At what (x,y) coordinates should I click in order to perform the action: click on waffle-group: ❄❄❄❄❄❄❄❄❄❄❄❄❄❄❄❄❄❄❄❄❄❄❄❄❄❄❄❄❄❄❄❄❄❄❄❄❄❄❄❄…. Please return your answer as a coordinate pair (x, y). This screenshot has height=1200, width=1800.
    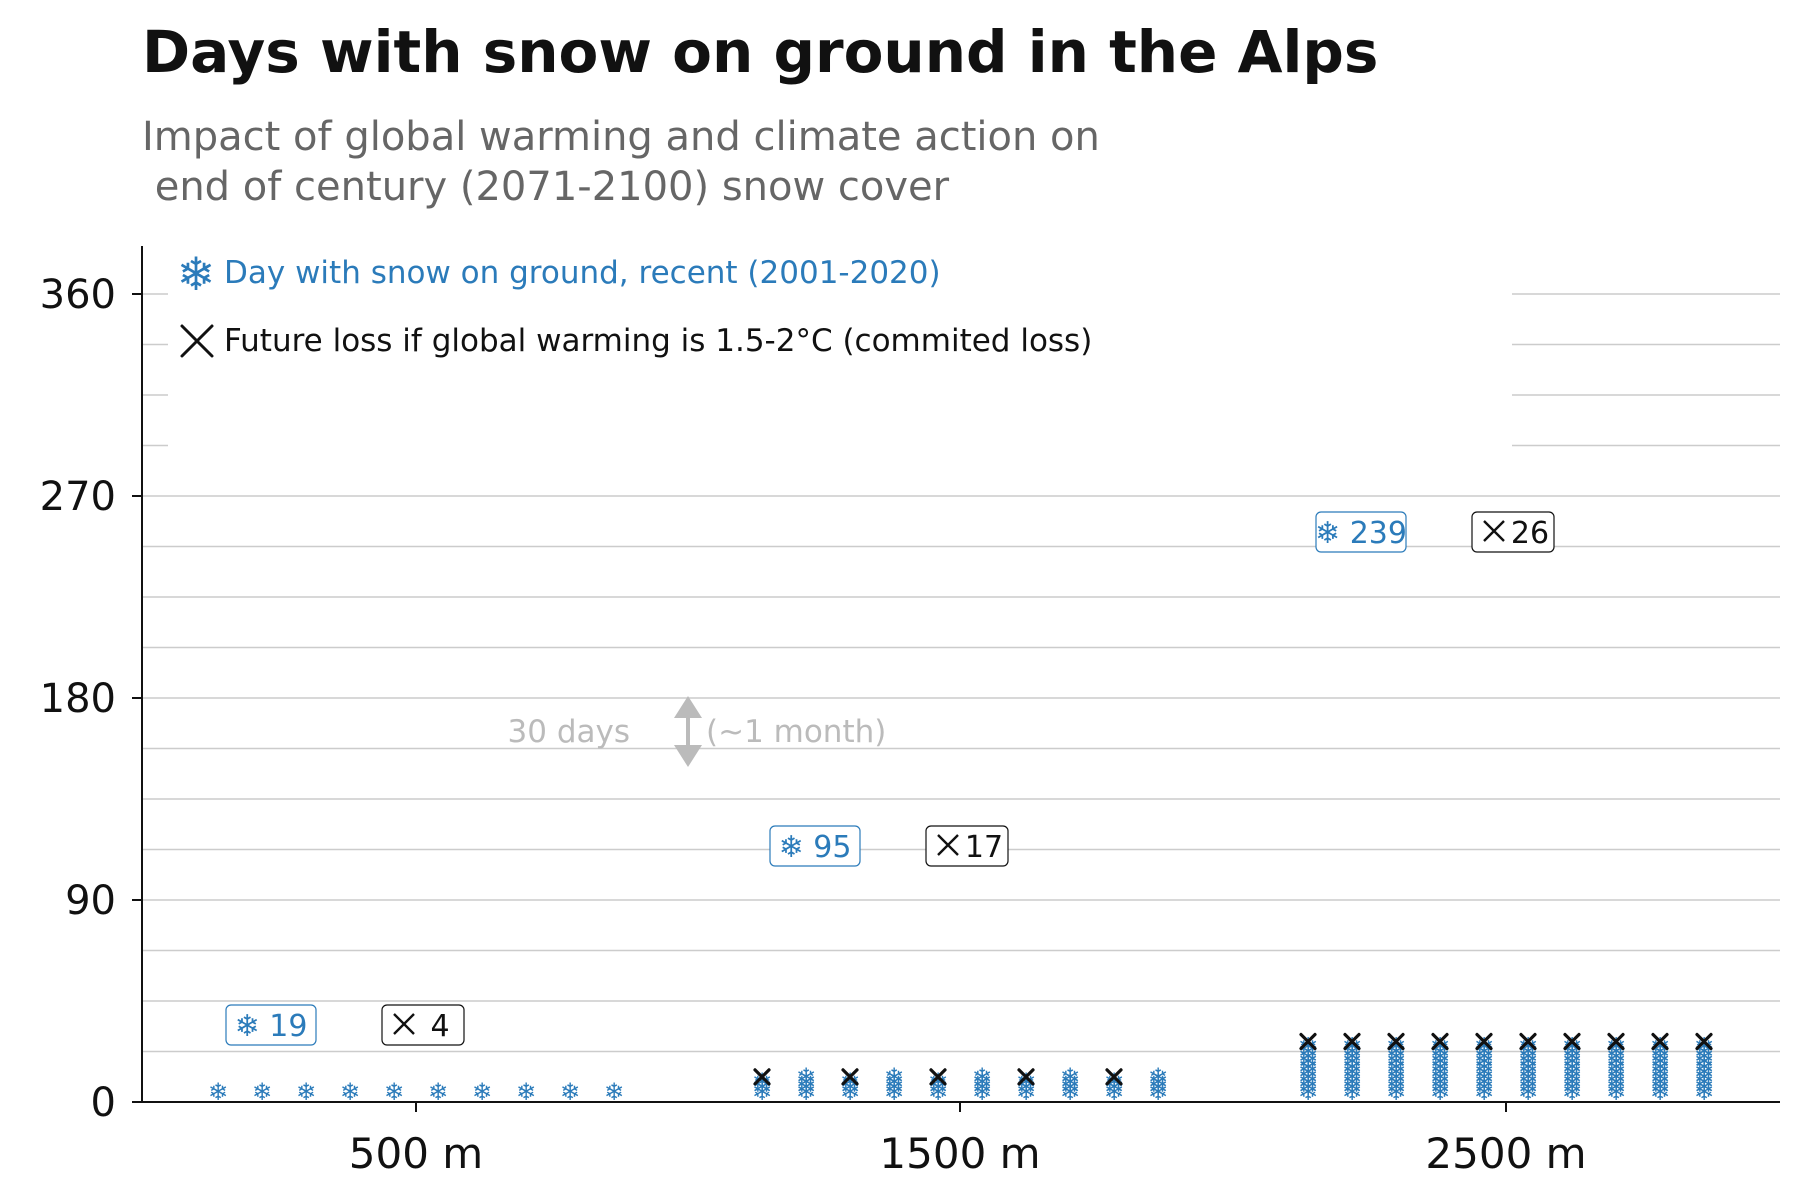
    Looking at the image, I should click on (1506, 1069).